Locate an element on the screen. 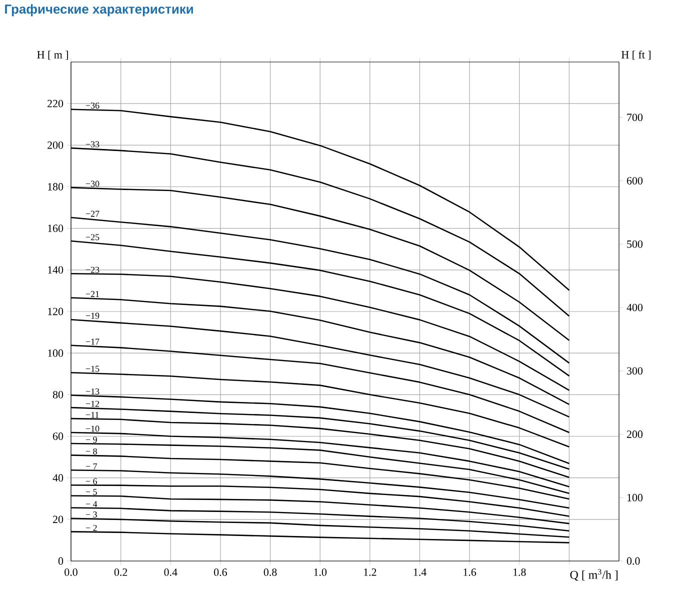  series-label: − 8 is located at coordinates (91, 451).